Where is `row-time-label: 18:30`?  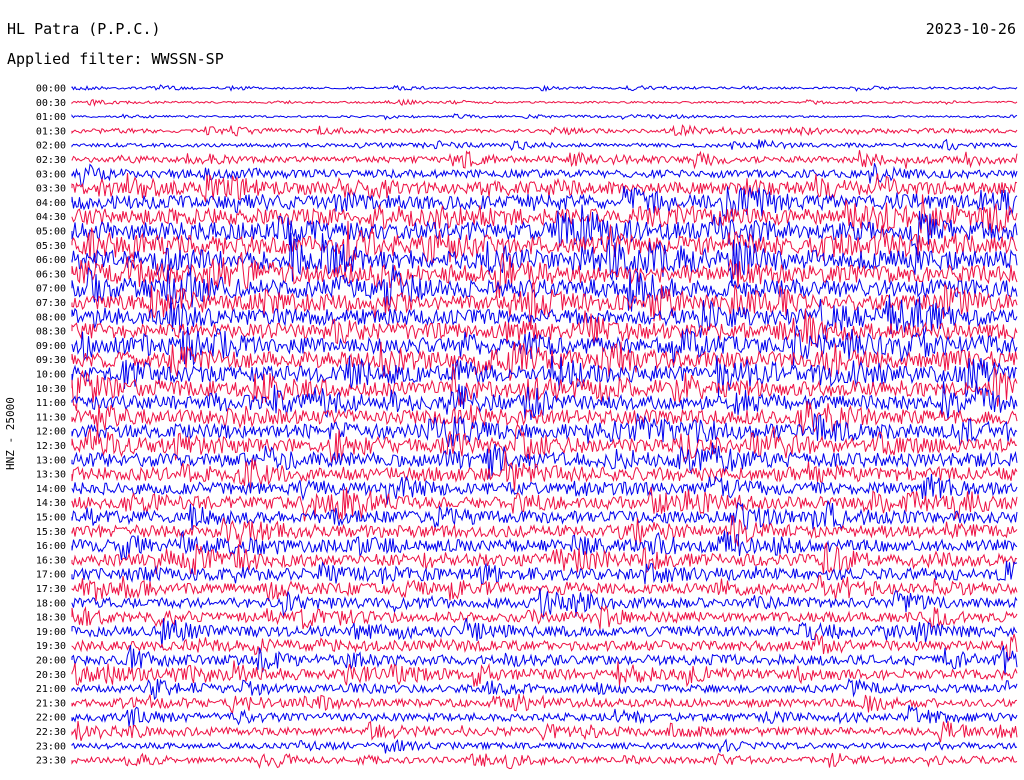 row-time-label: 18:30 is located at coordinates (51, 618).